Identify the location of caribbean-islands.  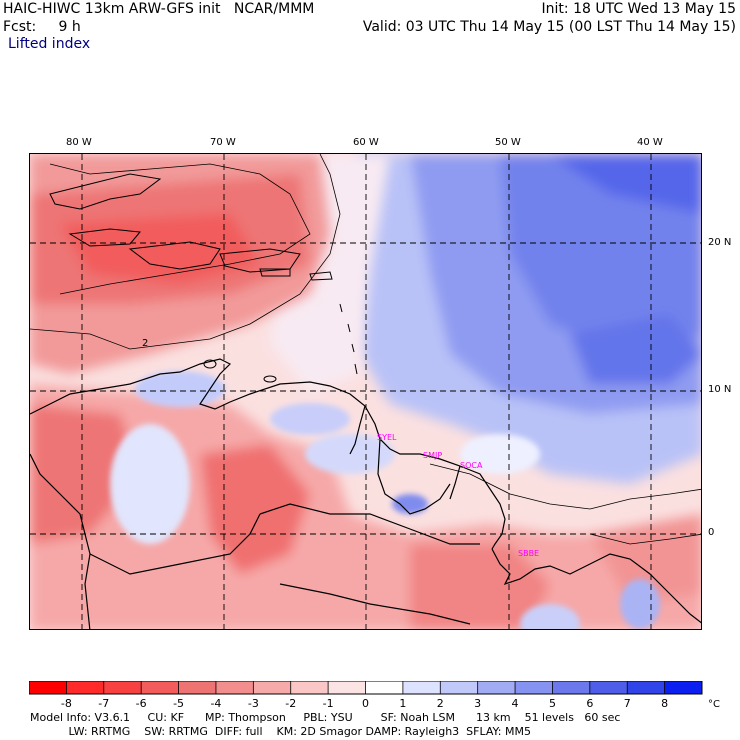
(203, 278).